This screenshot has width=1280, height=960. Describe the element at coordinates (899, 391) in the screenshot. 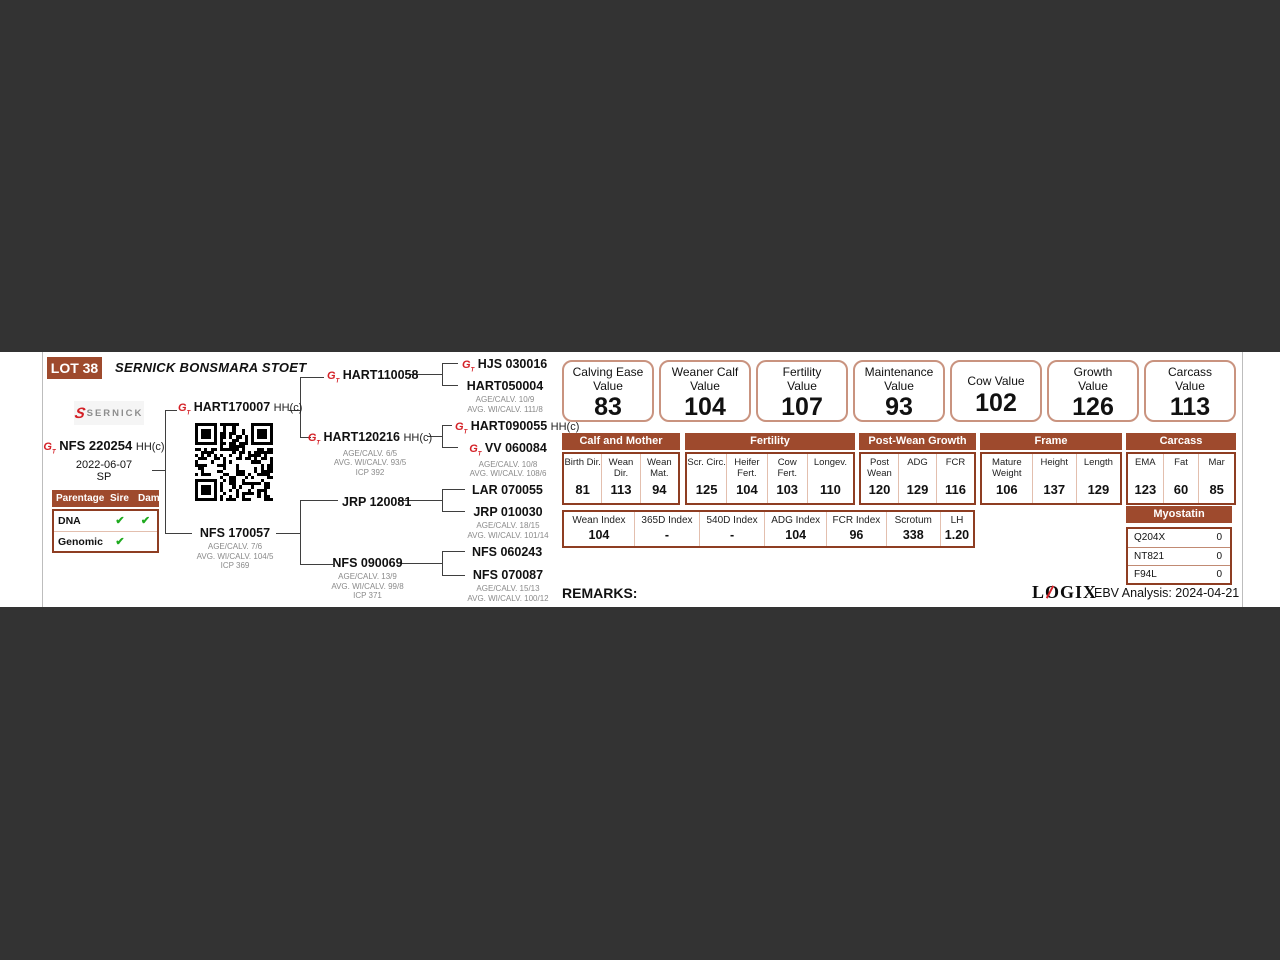

I see `value-box-maintenance: Maintenance Value 93` at that location.